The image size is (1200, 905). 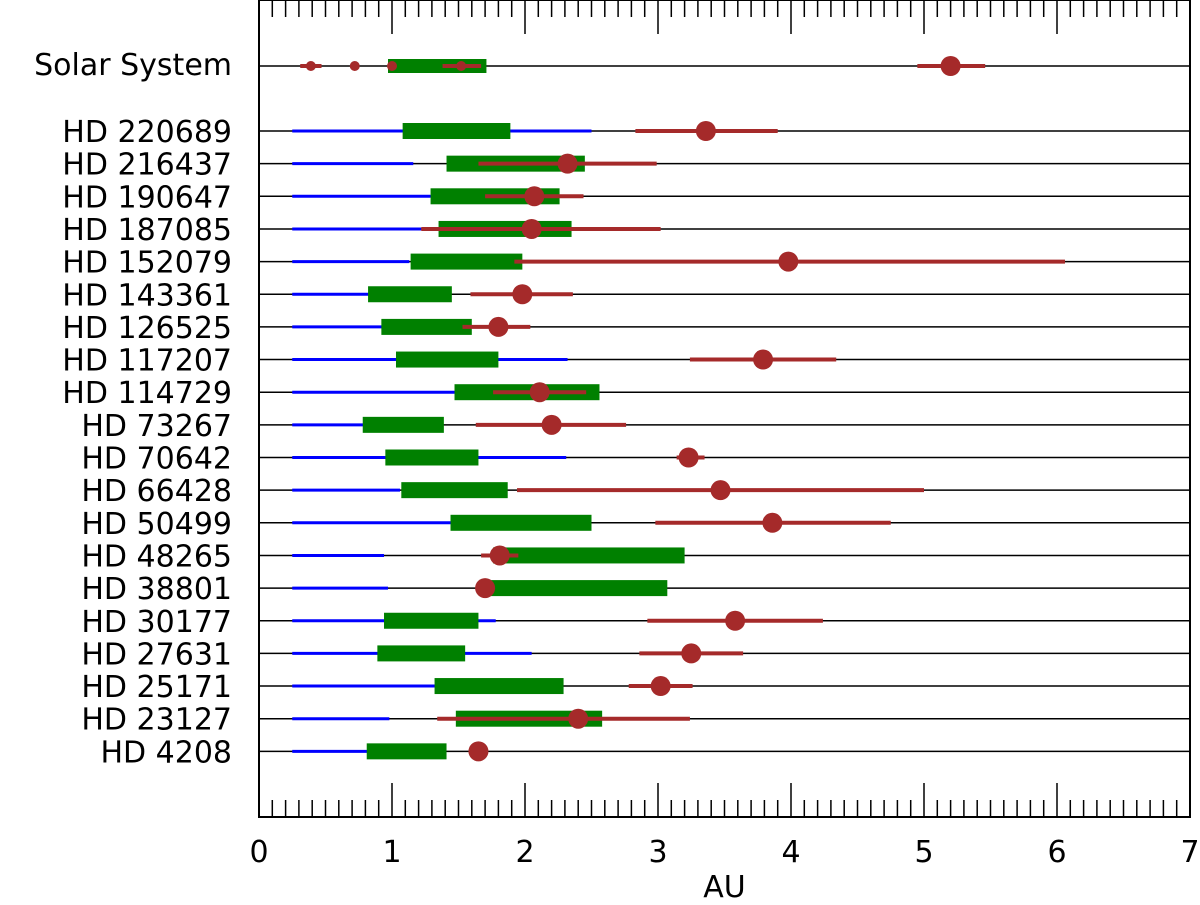 What do you see at coordinates (724, 885) in the screenshot?
I see `x-axis-label: AU` at bounding box center [724, 885].